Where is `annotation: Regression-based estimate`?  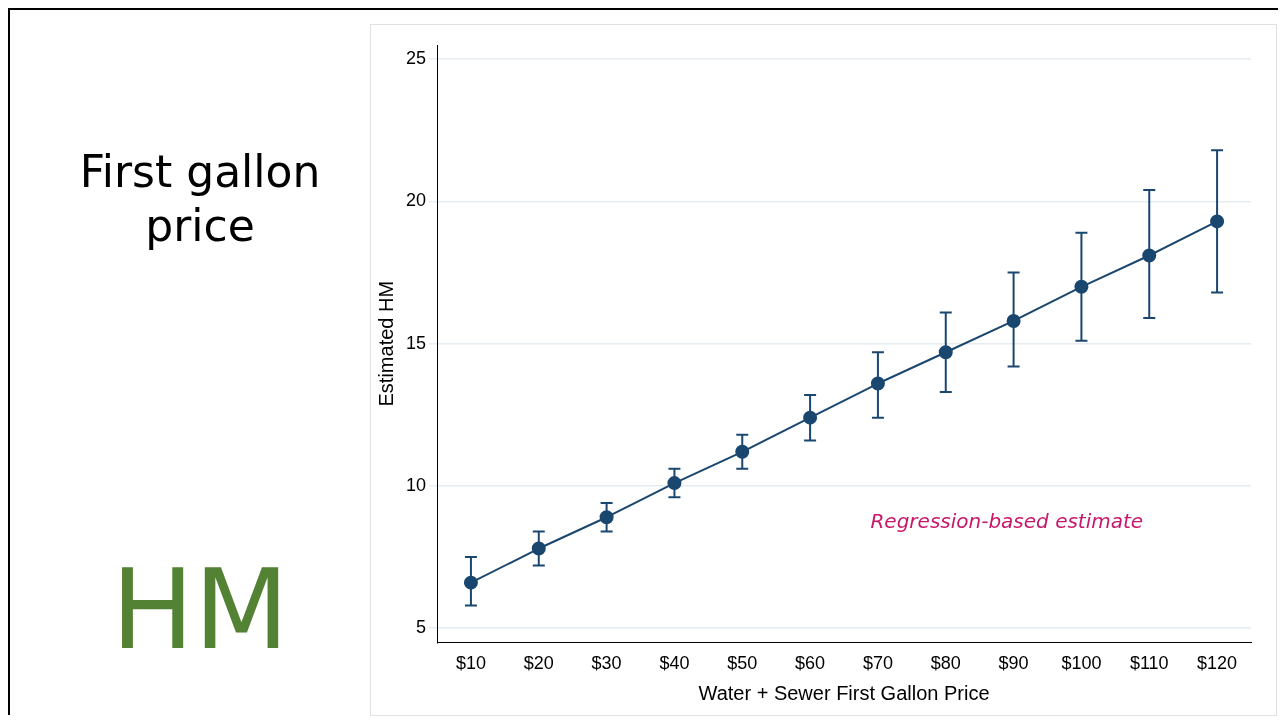
annotation: Regression-based estimate is located at coordinates (1007, 521).